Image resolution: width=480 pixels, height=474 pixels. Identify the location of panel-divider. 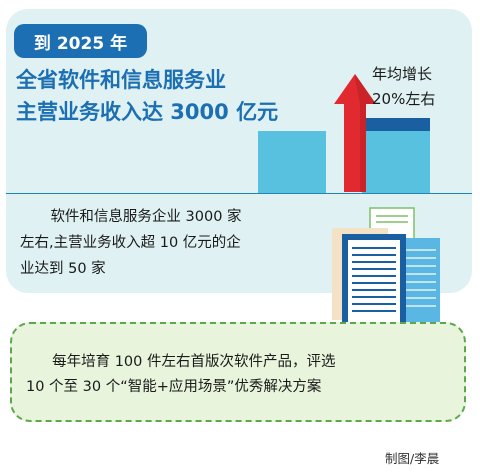
(239, 193).